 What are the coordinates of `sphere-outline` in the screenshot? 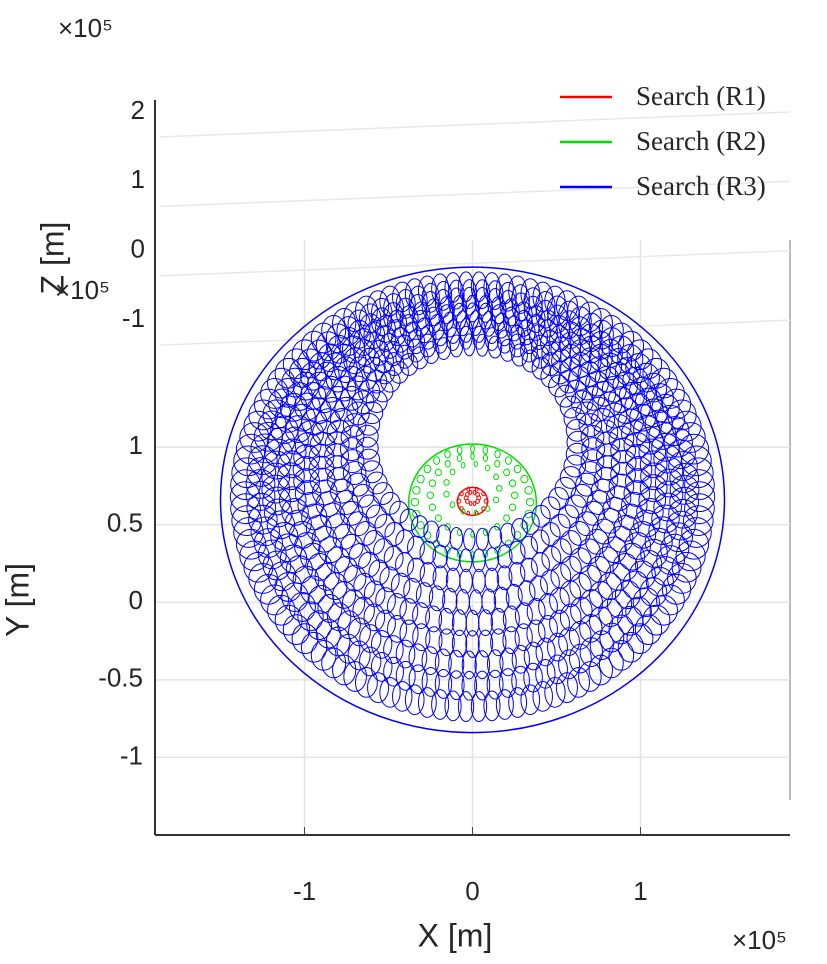 It's located at (472, 501).